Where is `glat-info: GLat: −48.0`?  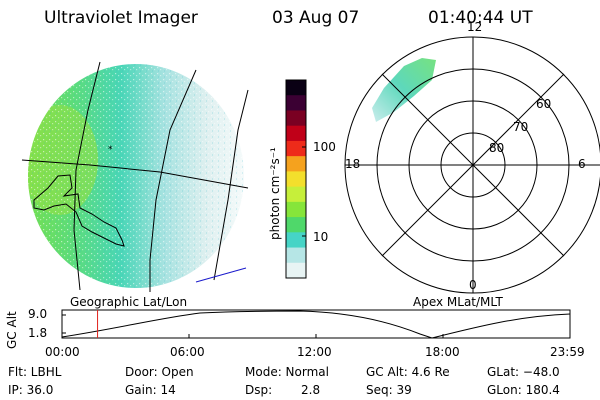 glat-info: GLat: −48.0 is located at coordinates (523, 372).